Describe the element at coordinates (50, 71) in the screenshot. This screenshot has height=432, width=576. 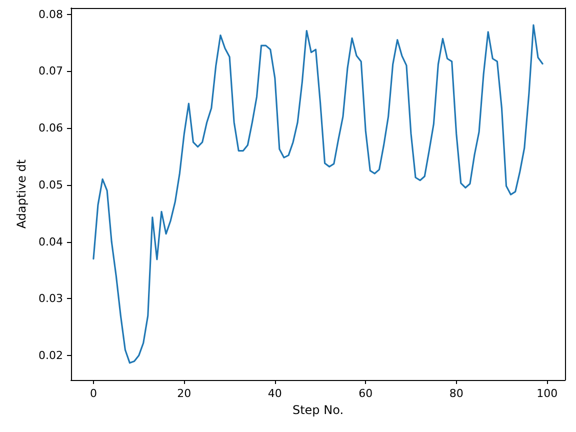
I see `y-tick-label: 0.07` at that location.